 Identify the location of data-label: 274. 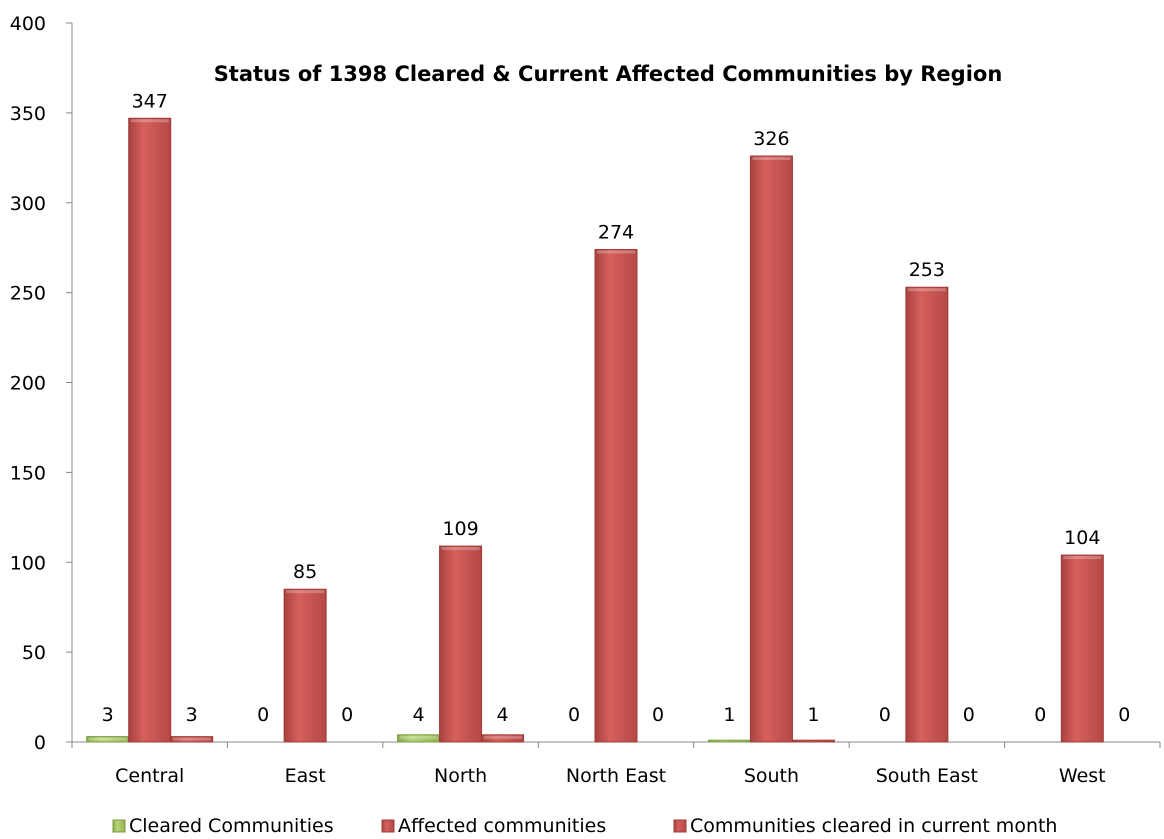
(616, 232).